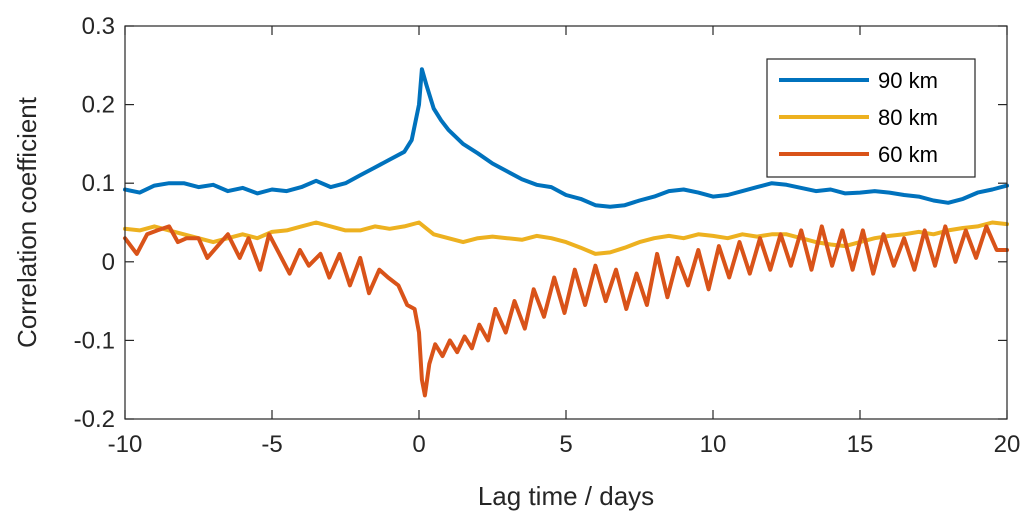 This screenshot has height=511, width=1027. I want to click on x-tick-label: -5, so click(271, 444).